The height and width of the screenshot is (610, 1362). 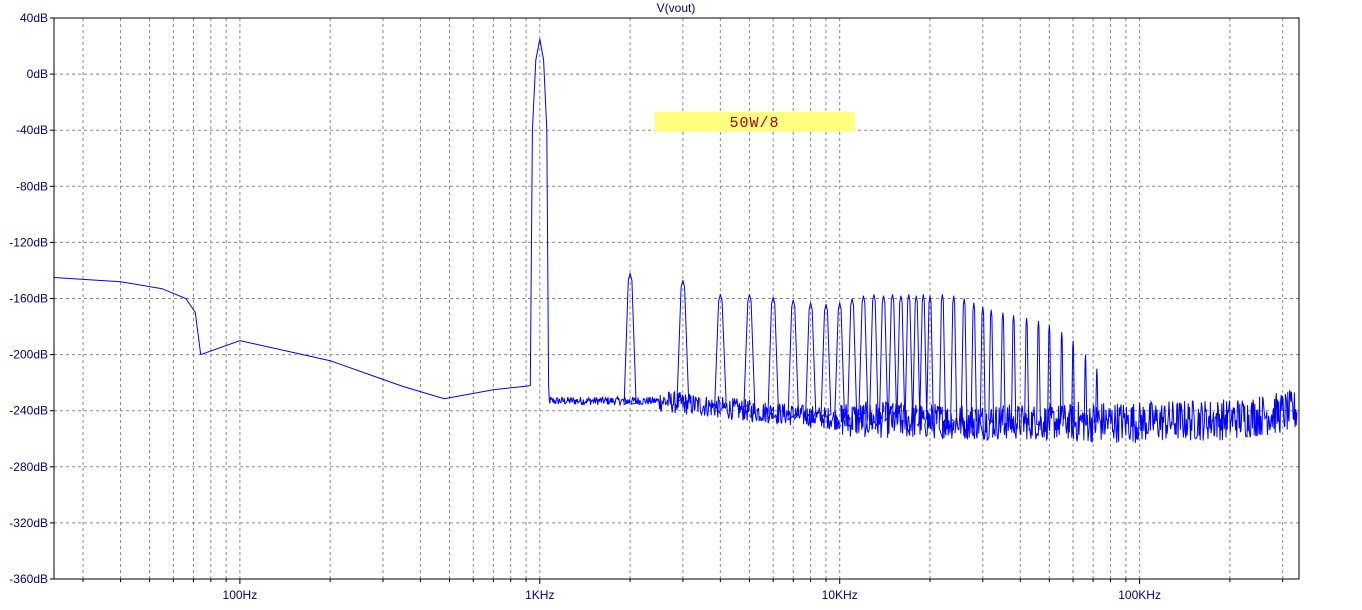 What do you see at coordinates (28, 579) in the screenshot?
I see `y-tick-label: -360dB` at bounding box center [28, 579].